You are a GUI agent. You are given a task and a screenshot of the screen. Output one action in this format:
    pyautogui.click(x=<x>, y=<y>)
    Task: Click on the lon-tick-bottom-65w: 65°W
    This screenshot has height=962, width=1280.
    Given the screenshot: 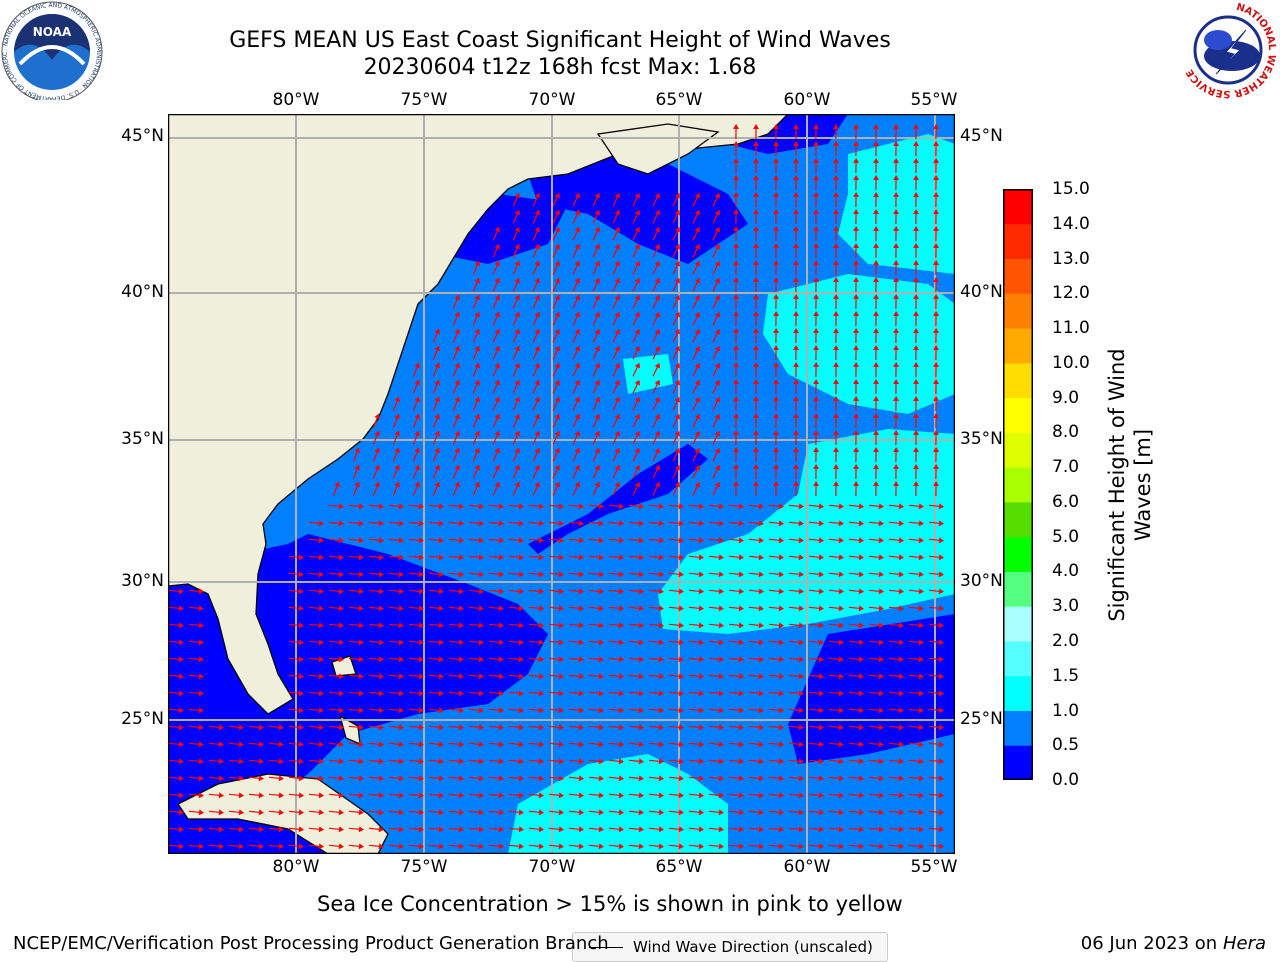 What is the action you would take?
    pyautogui.click(x=679, y=867)
    